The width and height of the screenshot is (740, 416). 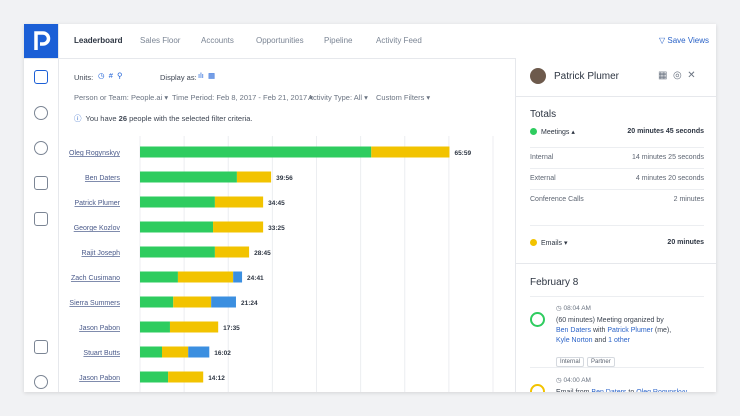 What do you see at coordinates (617, 178) in the screenshot?
I see `breakdown-row: External 4 minutes 20 seconds` at bounding box center [617, 178].